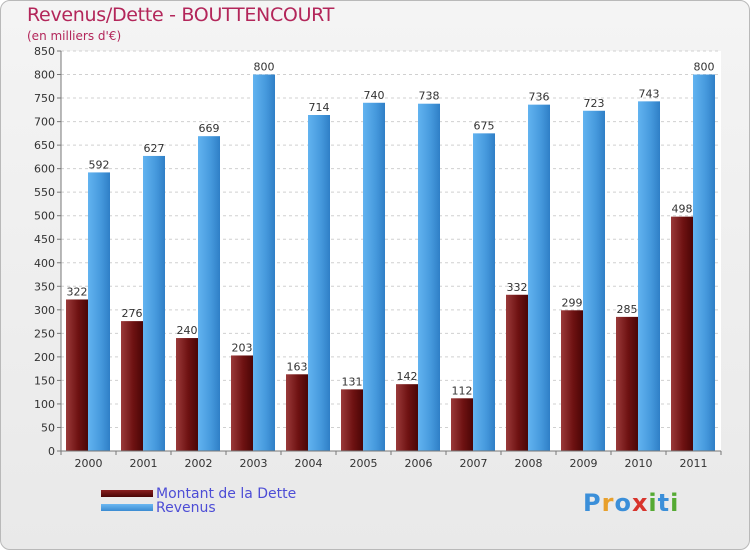 The width and height of the screenshot is (750, 550). I want to click on y-tick-label: 350, so click(44, 286).